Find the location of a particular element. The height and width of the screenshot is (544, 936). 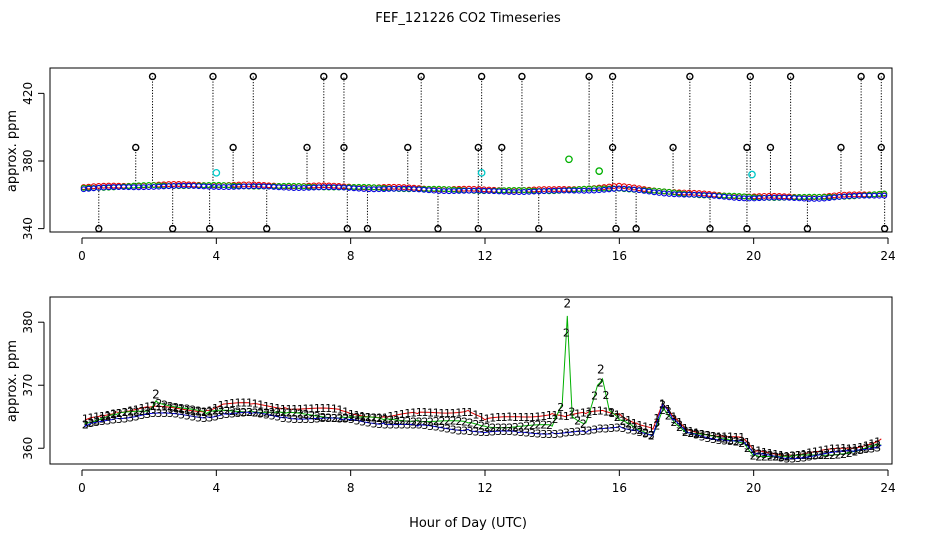

bottom-x-tick-label: 12 is located at coordinates (484, 488).